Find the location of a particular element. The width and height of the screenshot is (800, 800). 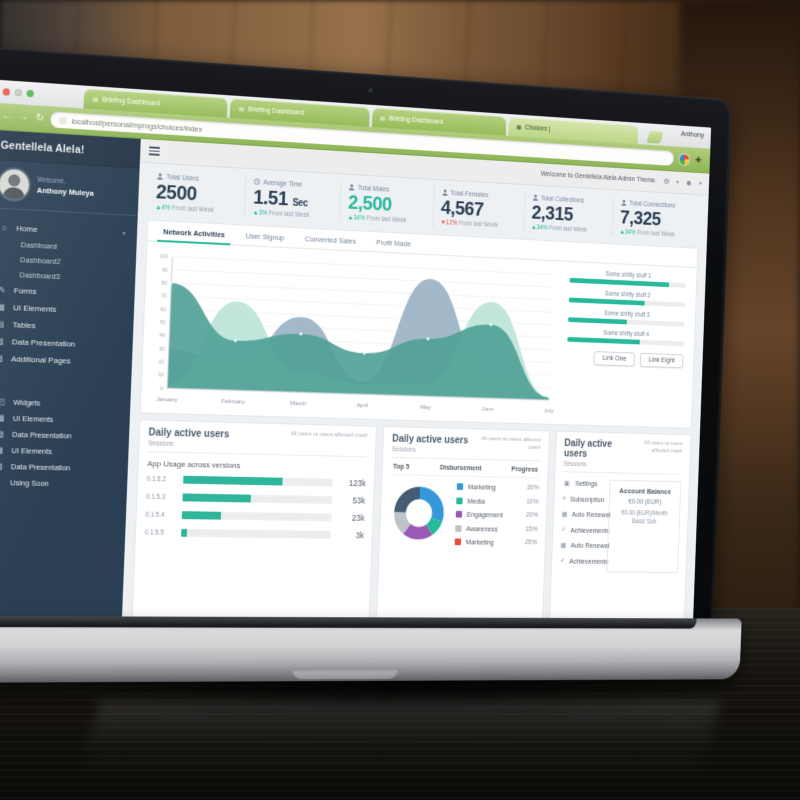

link-one-button: Link One is located at coordinates (614, 359).